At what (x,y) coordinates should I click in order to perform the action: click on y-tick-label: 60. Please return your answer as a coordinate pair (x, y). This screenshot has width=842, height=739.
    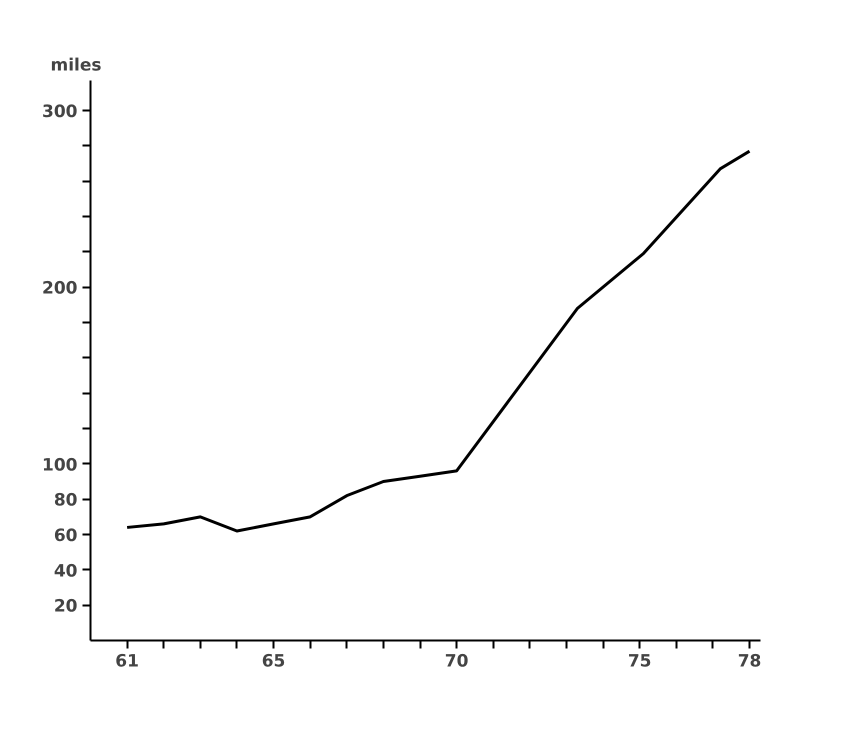
    Looking at the image, I should click on (66, 536).